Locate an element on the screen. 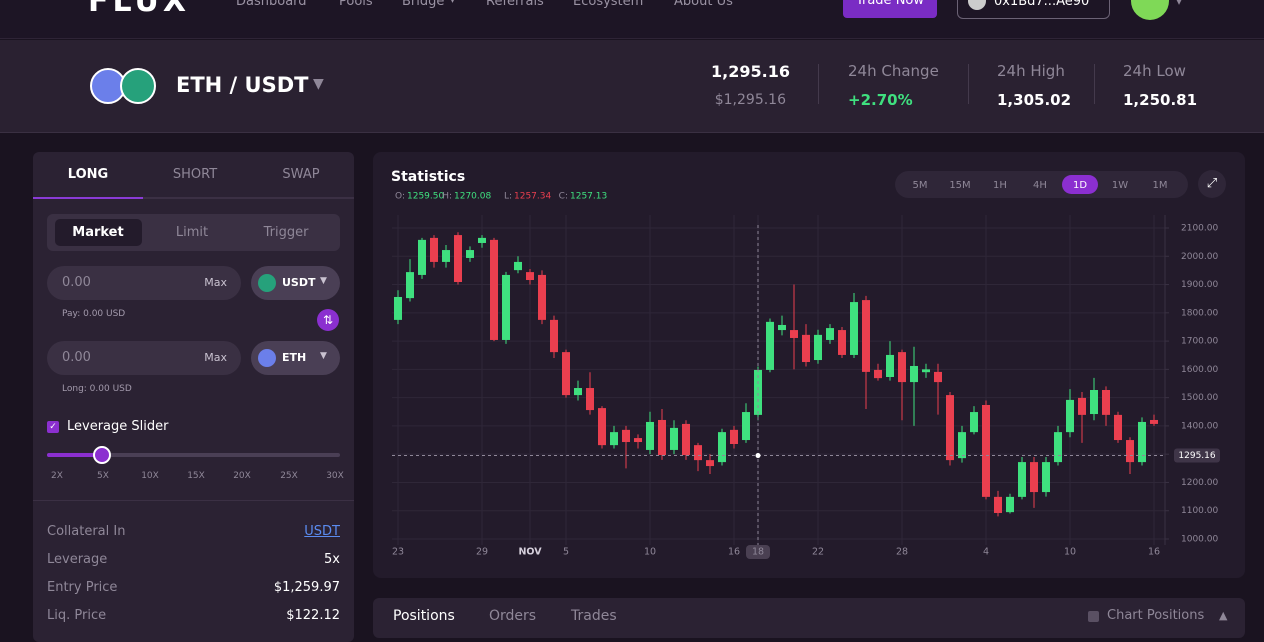 Image resolution: width=1264 pixels, height=642 pixels. avatar is located at coordinates (1150, 10).